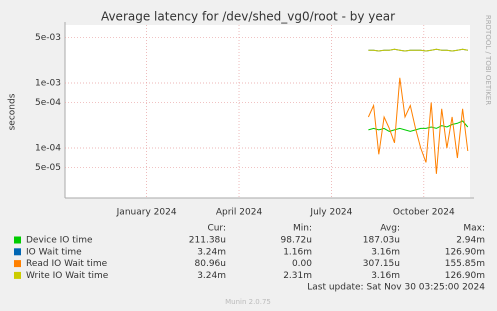 The width and height of the screenshot is (497, 311). What do you see at coordinates (13, 111) in the screenshot?
I see `y-axis-label: seconds` at bounding box center [13, 111].